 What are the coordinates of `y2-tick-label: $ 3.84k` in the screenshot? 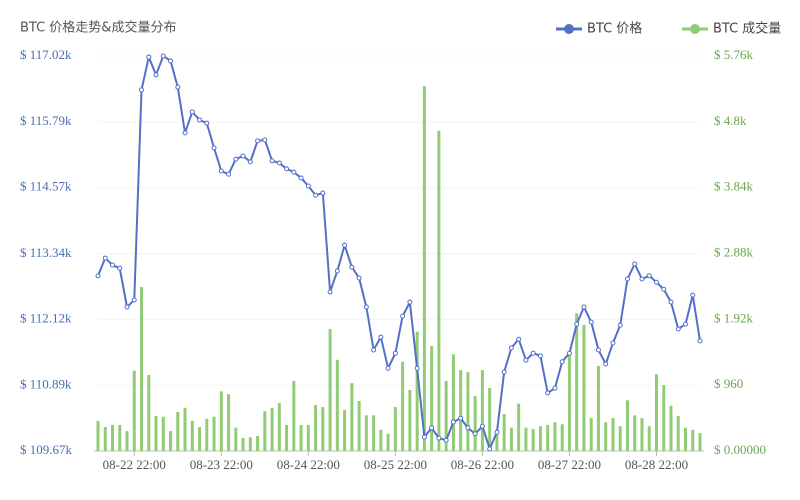 It's located at (734, 186).